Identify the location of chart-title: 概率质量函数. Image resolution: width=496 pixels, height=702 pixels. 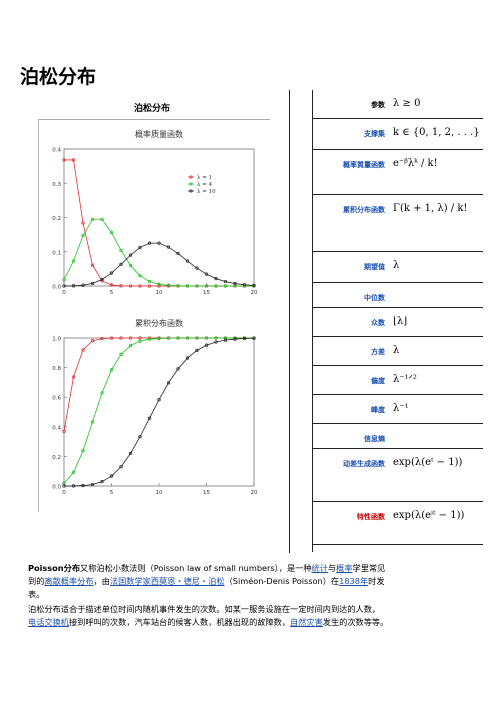
(159, 134).